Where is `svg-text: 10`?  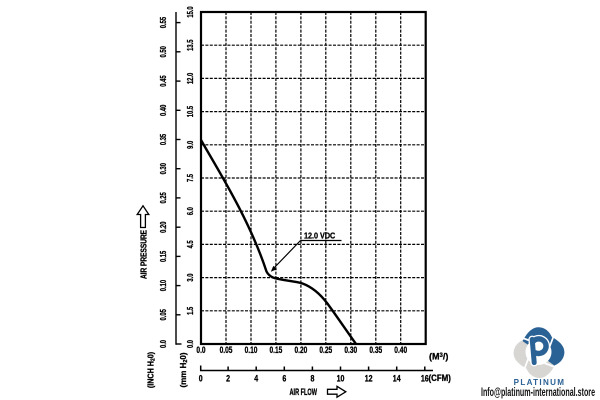
svg-text: 10 is located at coordinates (341, 379).